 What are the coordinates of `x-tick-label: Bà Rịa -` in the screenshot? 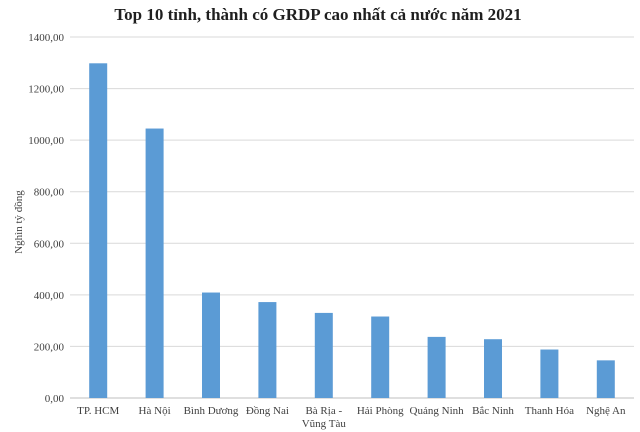 It's located at (323, 411).